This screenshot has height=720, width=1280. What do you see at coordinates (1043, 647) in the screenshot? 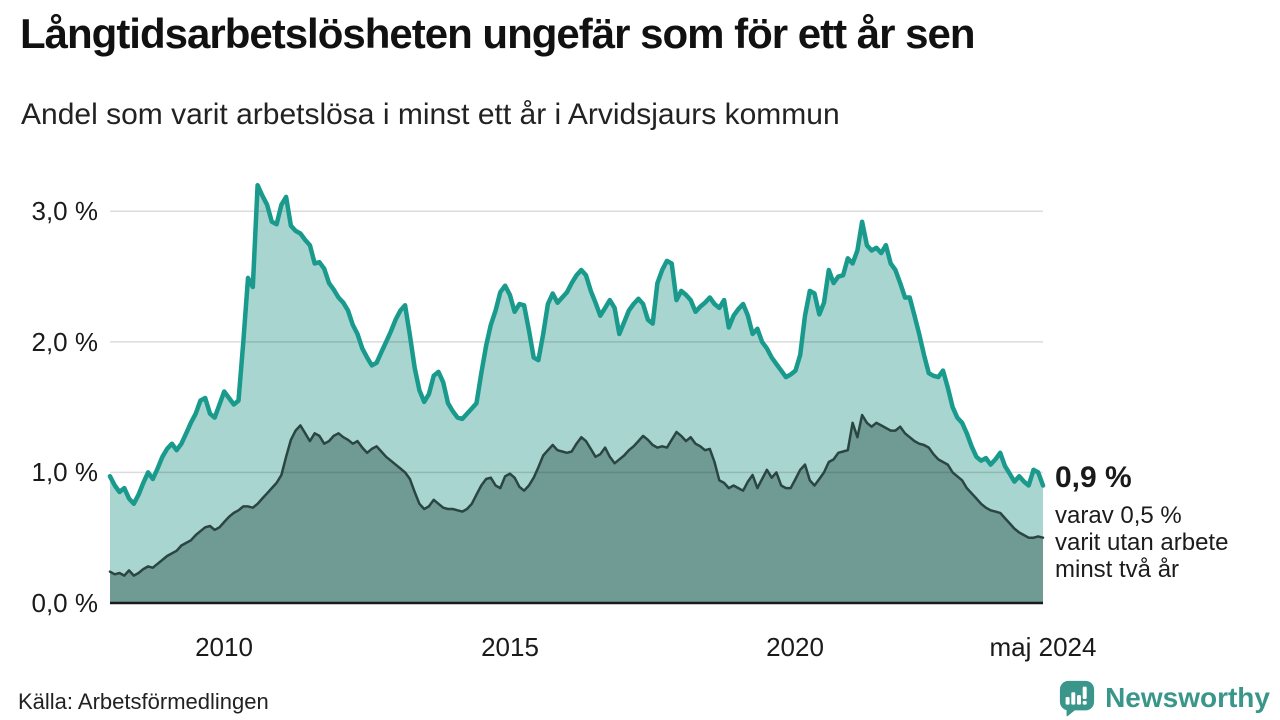
I see `x-tick-label: maj 2024` at bounding box center [1043, 647].